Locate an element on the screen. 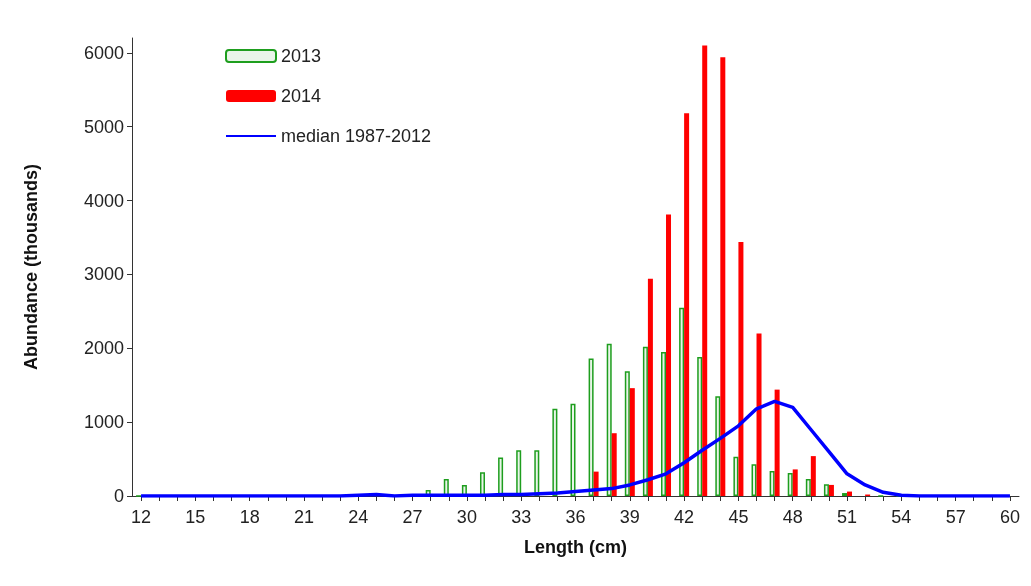 The width and height of the screenshot is (1031, 586). x-tick-label: 24 is located at coordinates (358, 517).